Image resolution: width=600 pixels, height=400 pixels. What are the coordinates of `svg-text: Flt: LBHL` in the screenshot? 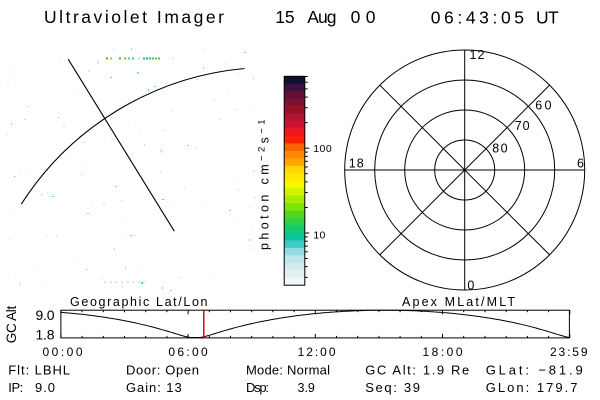 It's located at (39, 370).